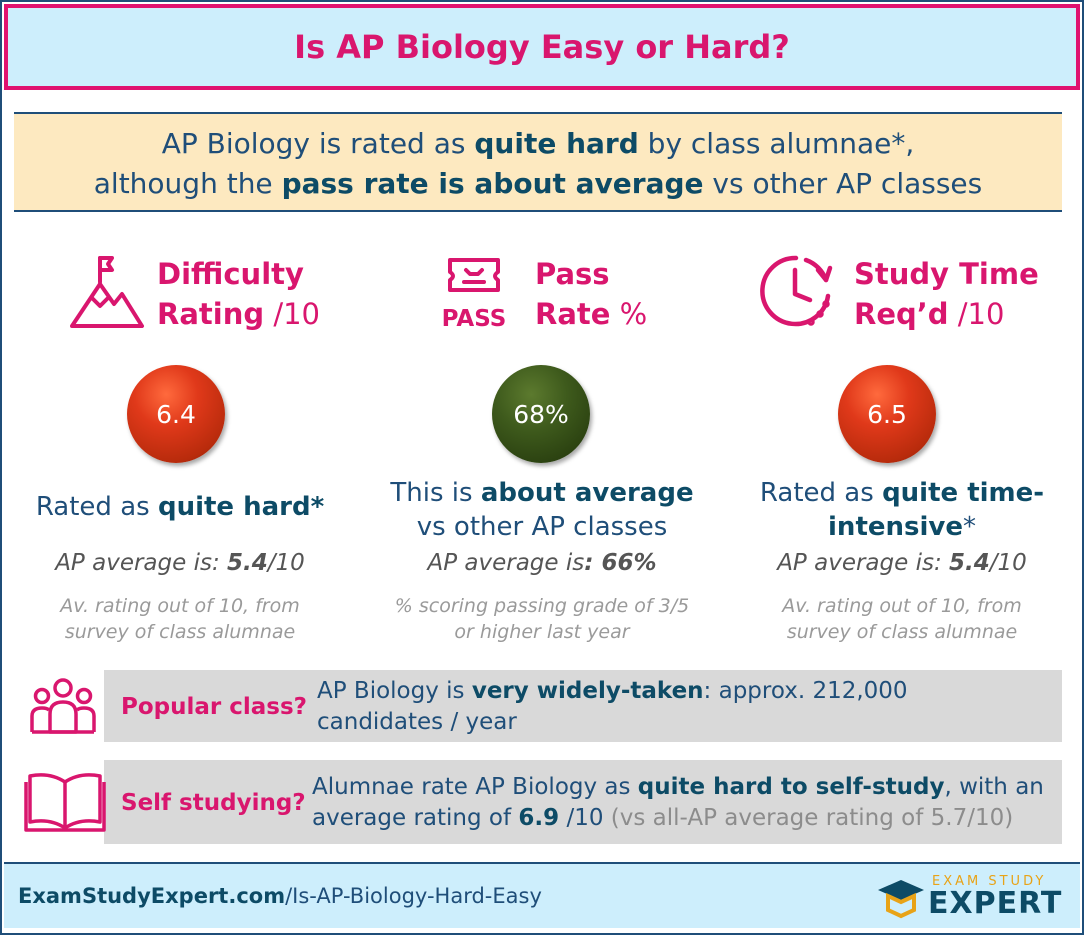 The image size is (1084, 935). I want to click on exam-study-expert-logo: EXAM STUDY EXPERT, so click(971, 898).